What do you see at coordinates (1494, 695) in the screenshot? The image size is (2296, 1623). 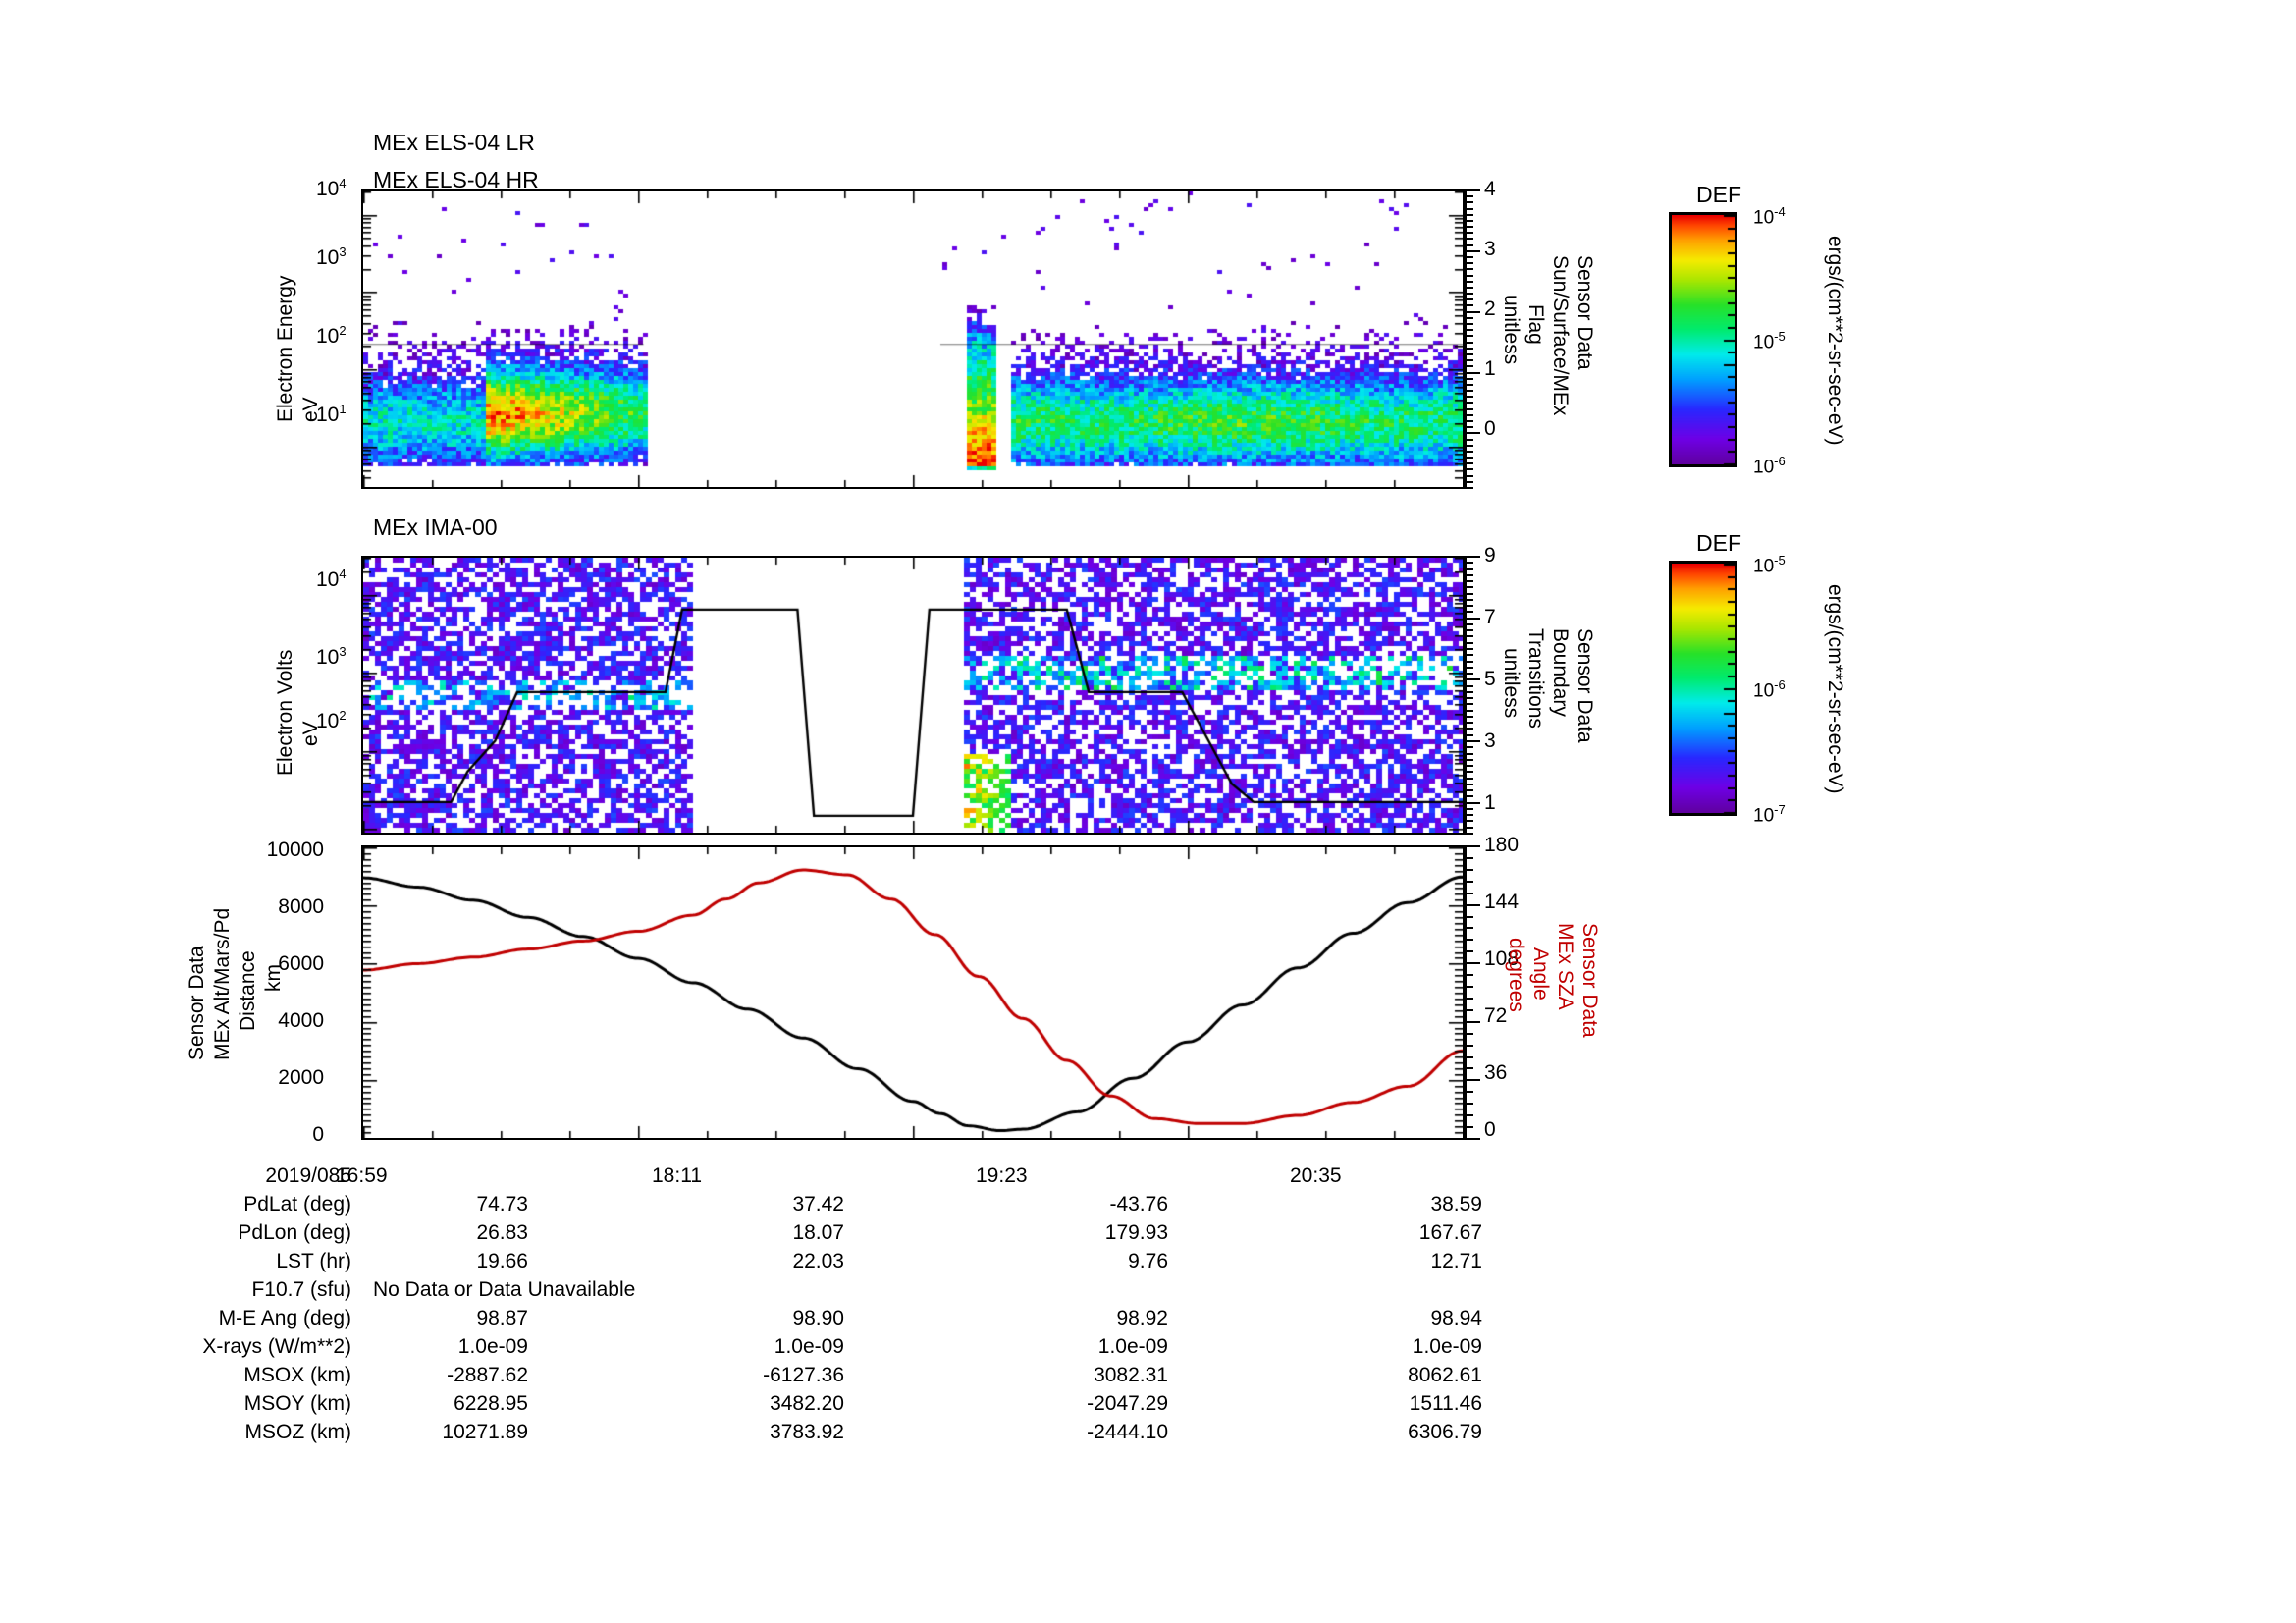 I see `panel2-right-axis` at bounding box center [1494, 695].